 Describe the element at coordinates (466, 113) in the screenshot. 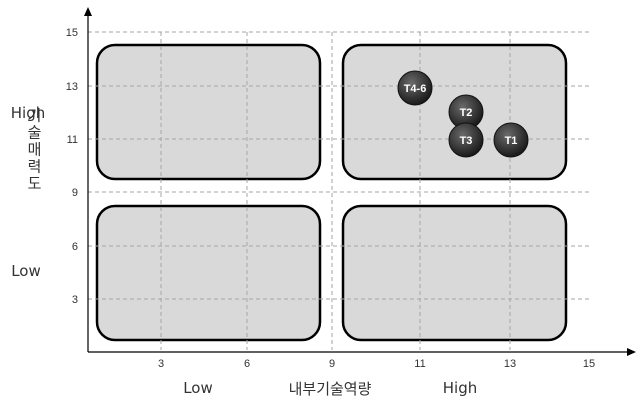

I see `point-label: T2` at that location.